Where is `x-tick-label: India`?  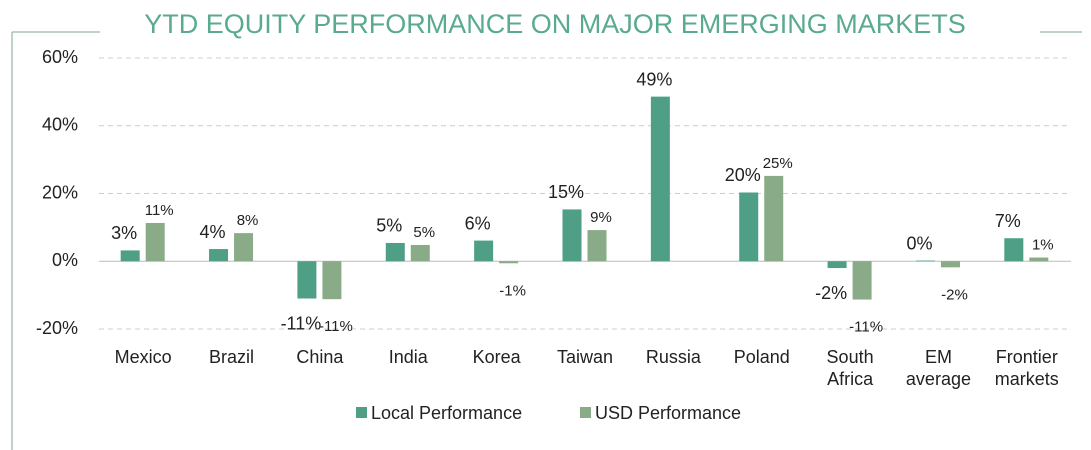 x-tick-label: India is located at coordinates (408, 357).